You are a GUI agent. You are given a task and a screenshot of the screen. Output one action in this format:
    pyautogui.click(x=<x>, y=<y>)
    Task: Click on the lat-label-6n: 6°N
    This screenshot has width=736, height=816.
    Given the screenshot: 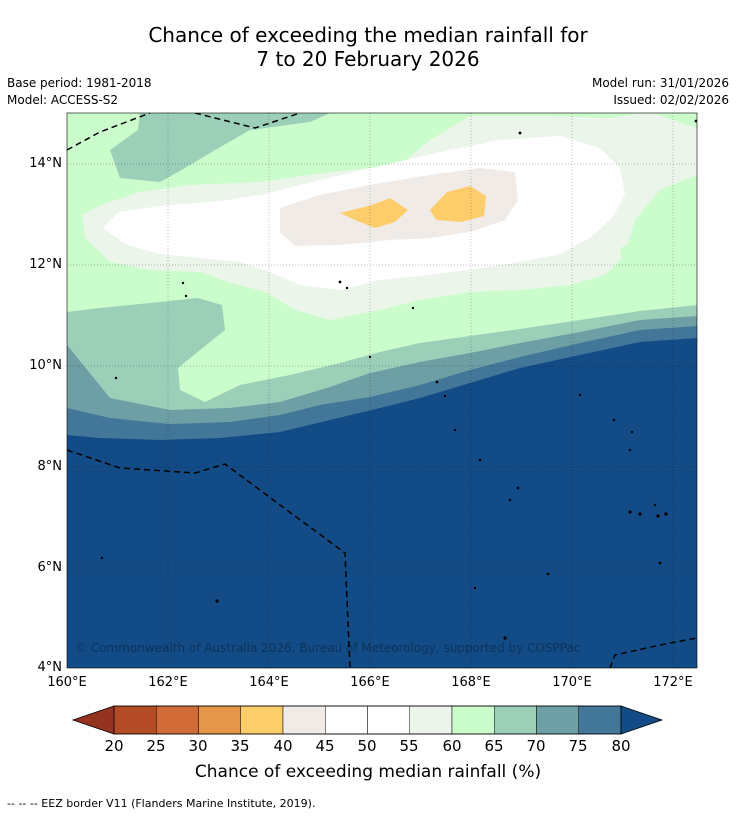 What is the action you would take?
    pyautogui.click(x=50, y=567)
    